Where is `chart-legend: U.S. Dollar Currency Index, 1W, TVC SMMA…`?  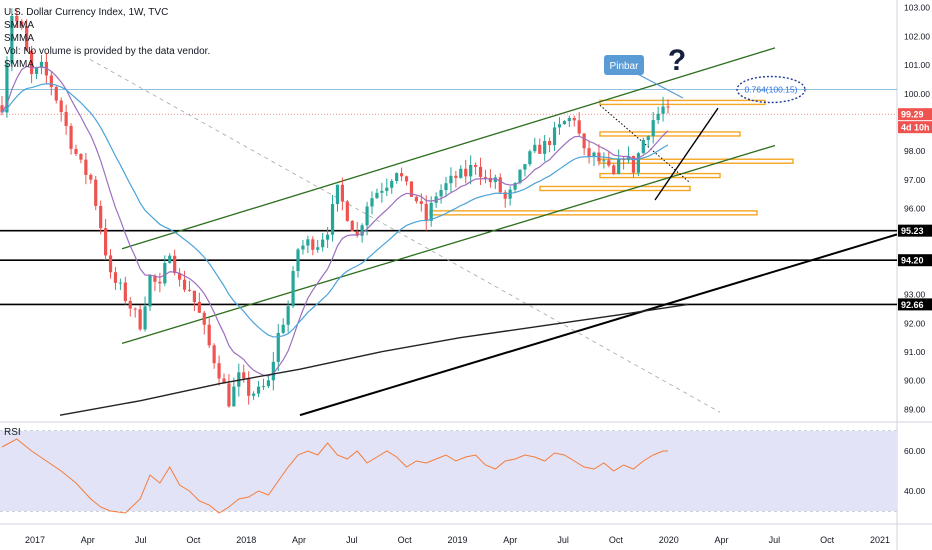
chart-legend: U.S. Dollar Currency Index, 1W, TVC SMMA… is located at coordinates (107, 38).